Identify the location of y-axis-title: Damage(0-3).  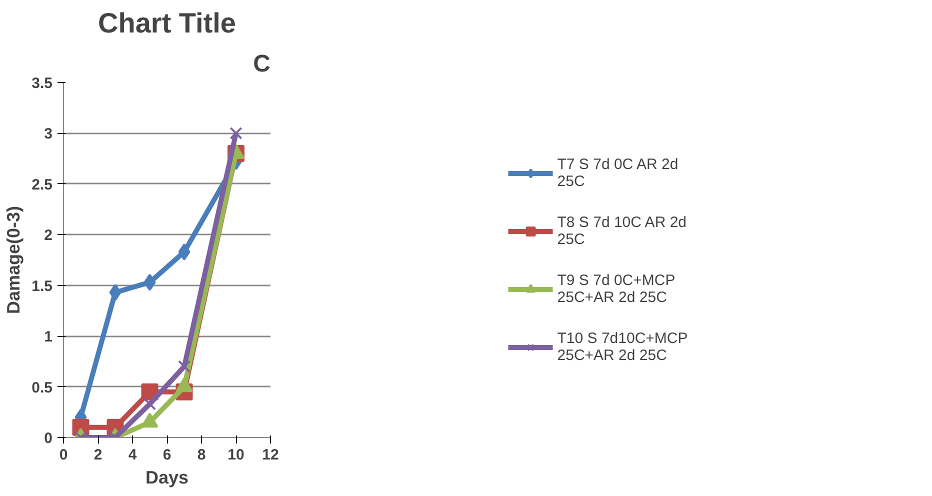
(14, 260).